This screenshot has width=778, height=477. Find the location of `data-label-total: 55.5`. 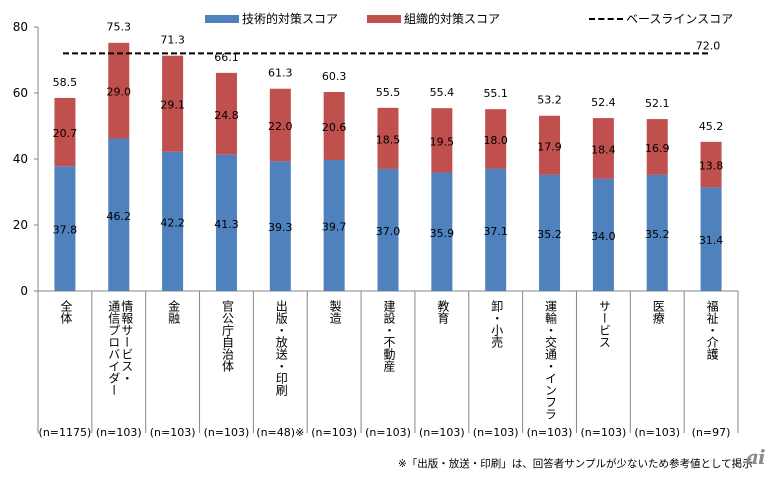

data-label-total: 55.5 is located at coordinates (388, 92).